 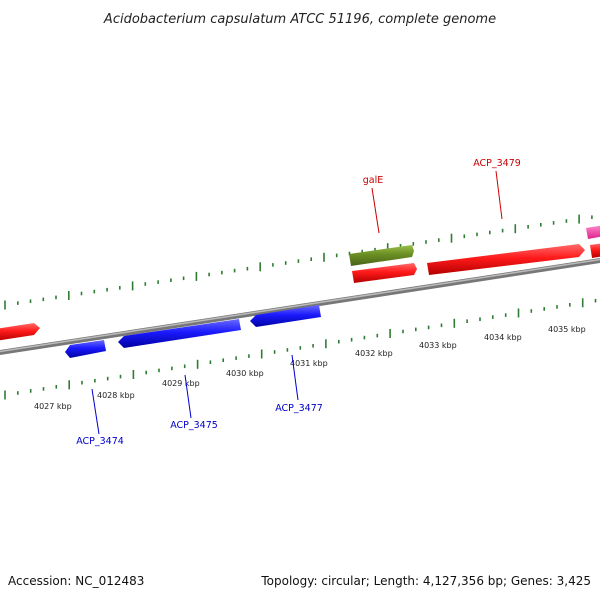 I want to click on ACP_3477-gene-arrow, so click(x=285, y=316).